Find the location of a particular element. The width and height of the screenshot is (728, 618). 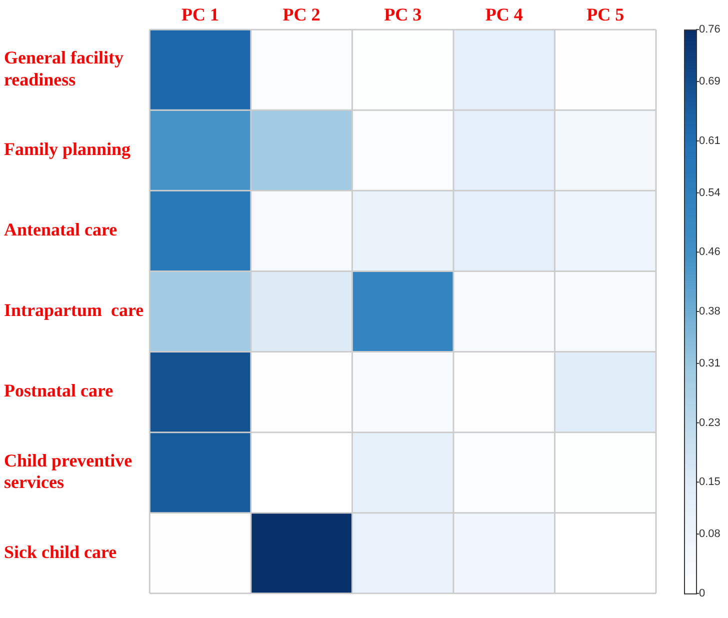

y-tick-label: Child preventive services is located at coordinates (68, 471).